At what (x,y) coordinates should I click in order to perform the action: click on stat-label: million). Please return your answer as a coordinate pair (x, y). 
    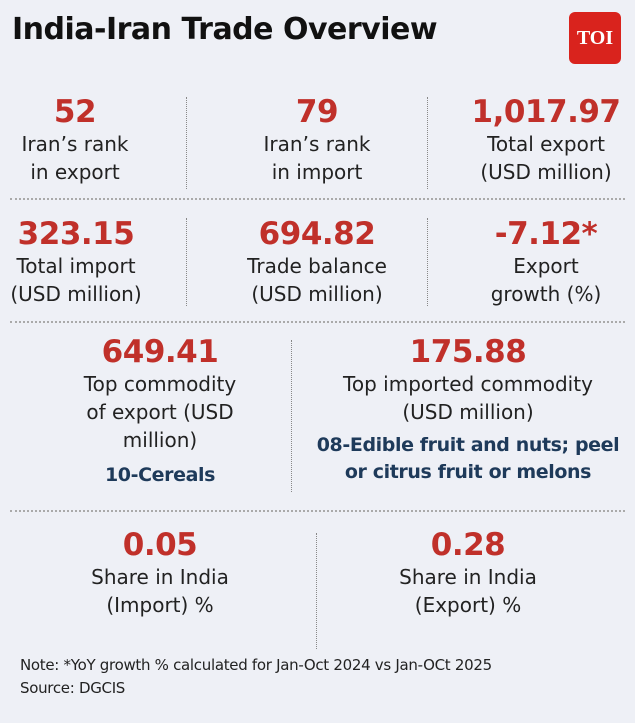
    Looking at the image, I should click on (160, 440).